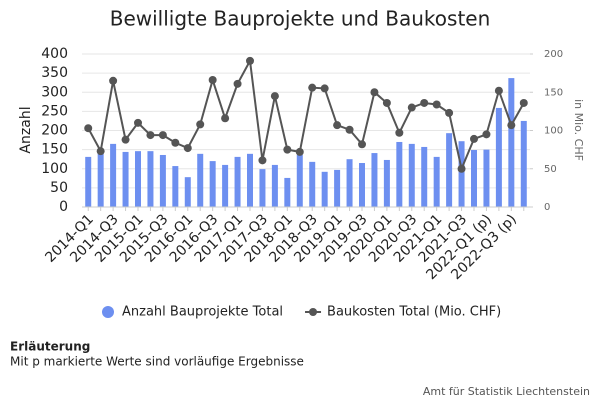 Image resolution: width=600 pixels, height=400 pixels. I want to click on source: Amt für Statistik Liechtenstein, so click(506, 391).